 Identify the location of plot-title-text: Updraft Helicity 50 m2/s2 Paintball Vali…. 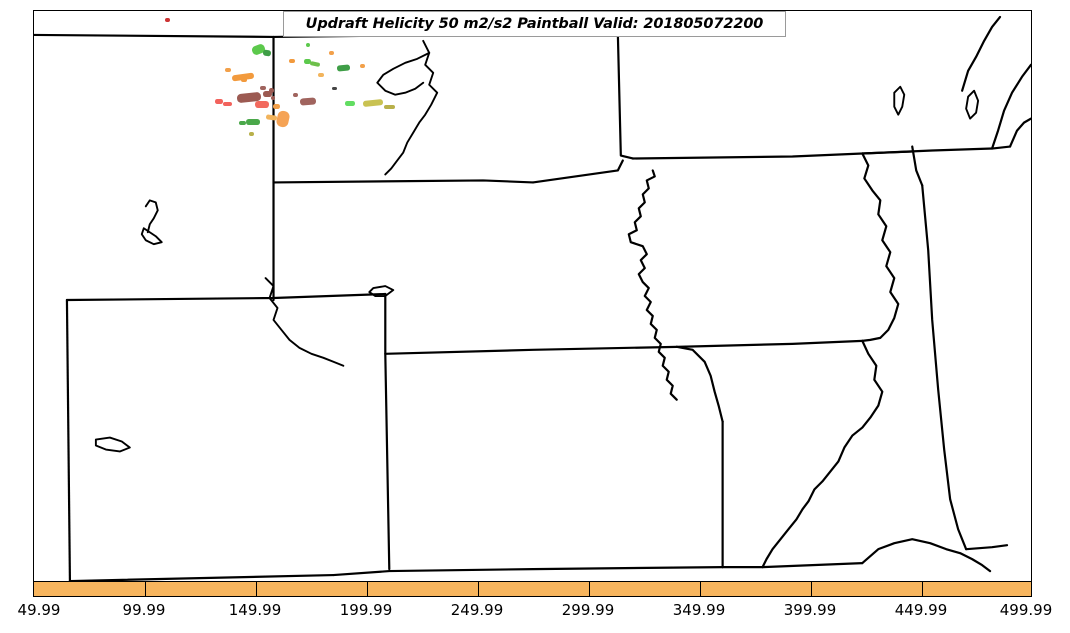
(534, 24).